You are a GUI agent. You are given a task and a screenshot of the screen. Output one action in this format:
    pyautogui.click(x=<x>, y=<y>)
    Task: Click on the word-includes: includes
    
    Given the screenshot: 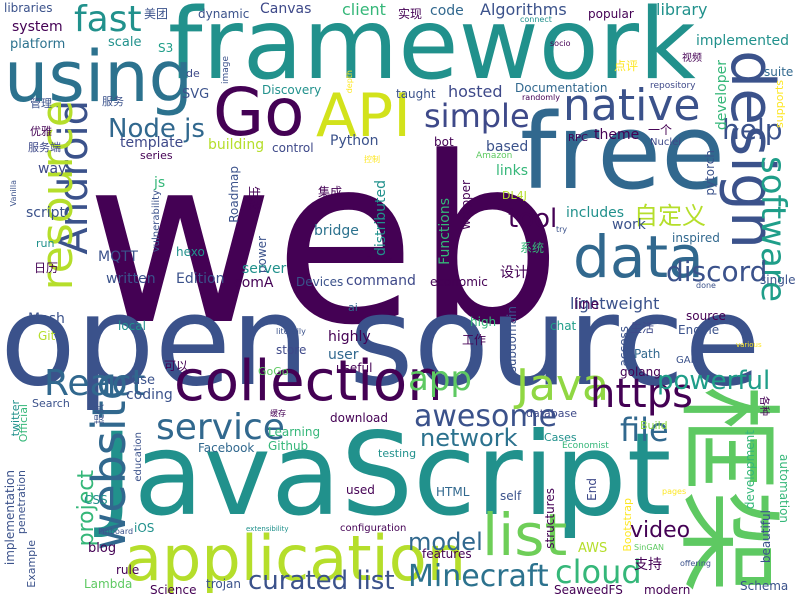 What is the action you would take?
    pyautogui.click(x=595, y=213)
    